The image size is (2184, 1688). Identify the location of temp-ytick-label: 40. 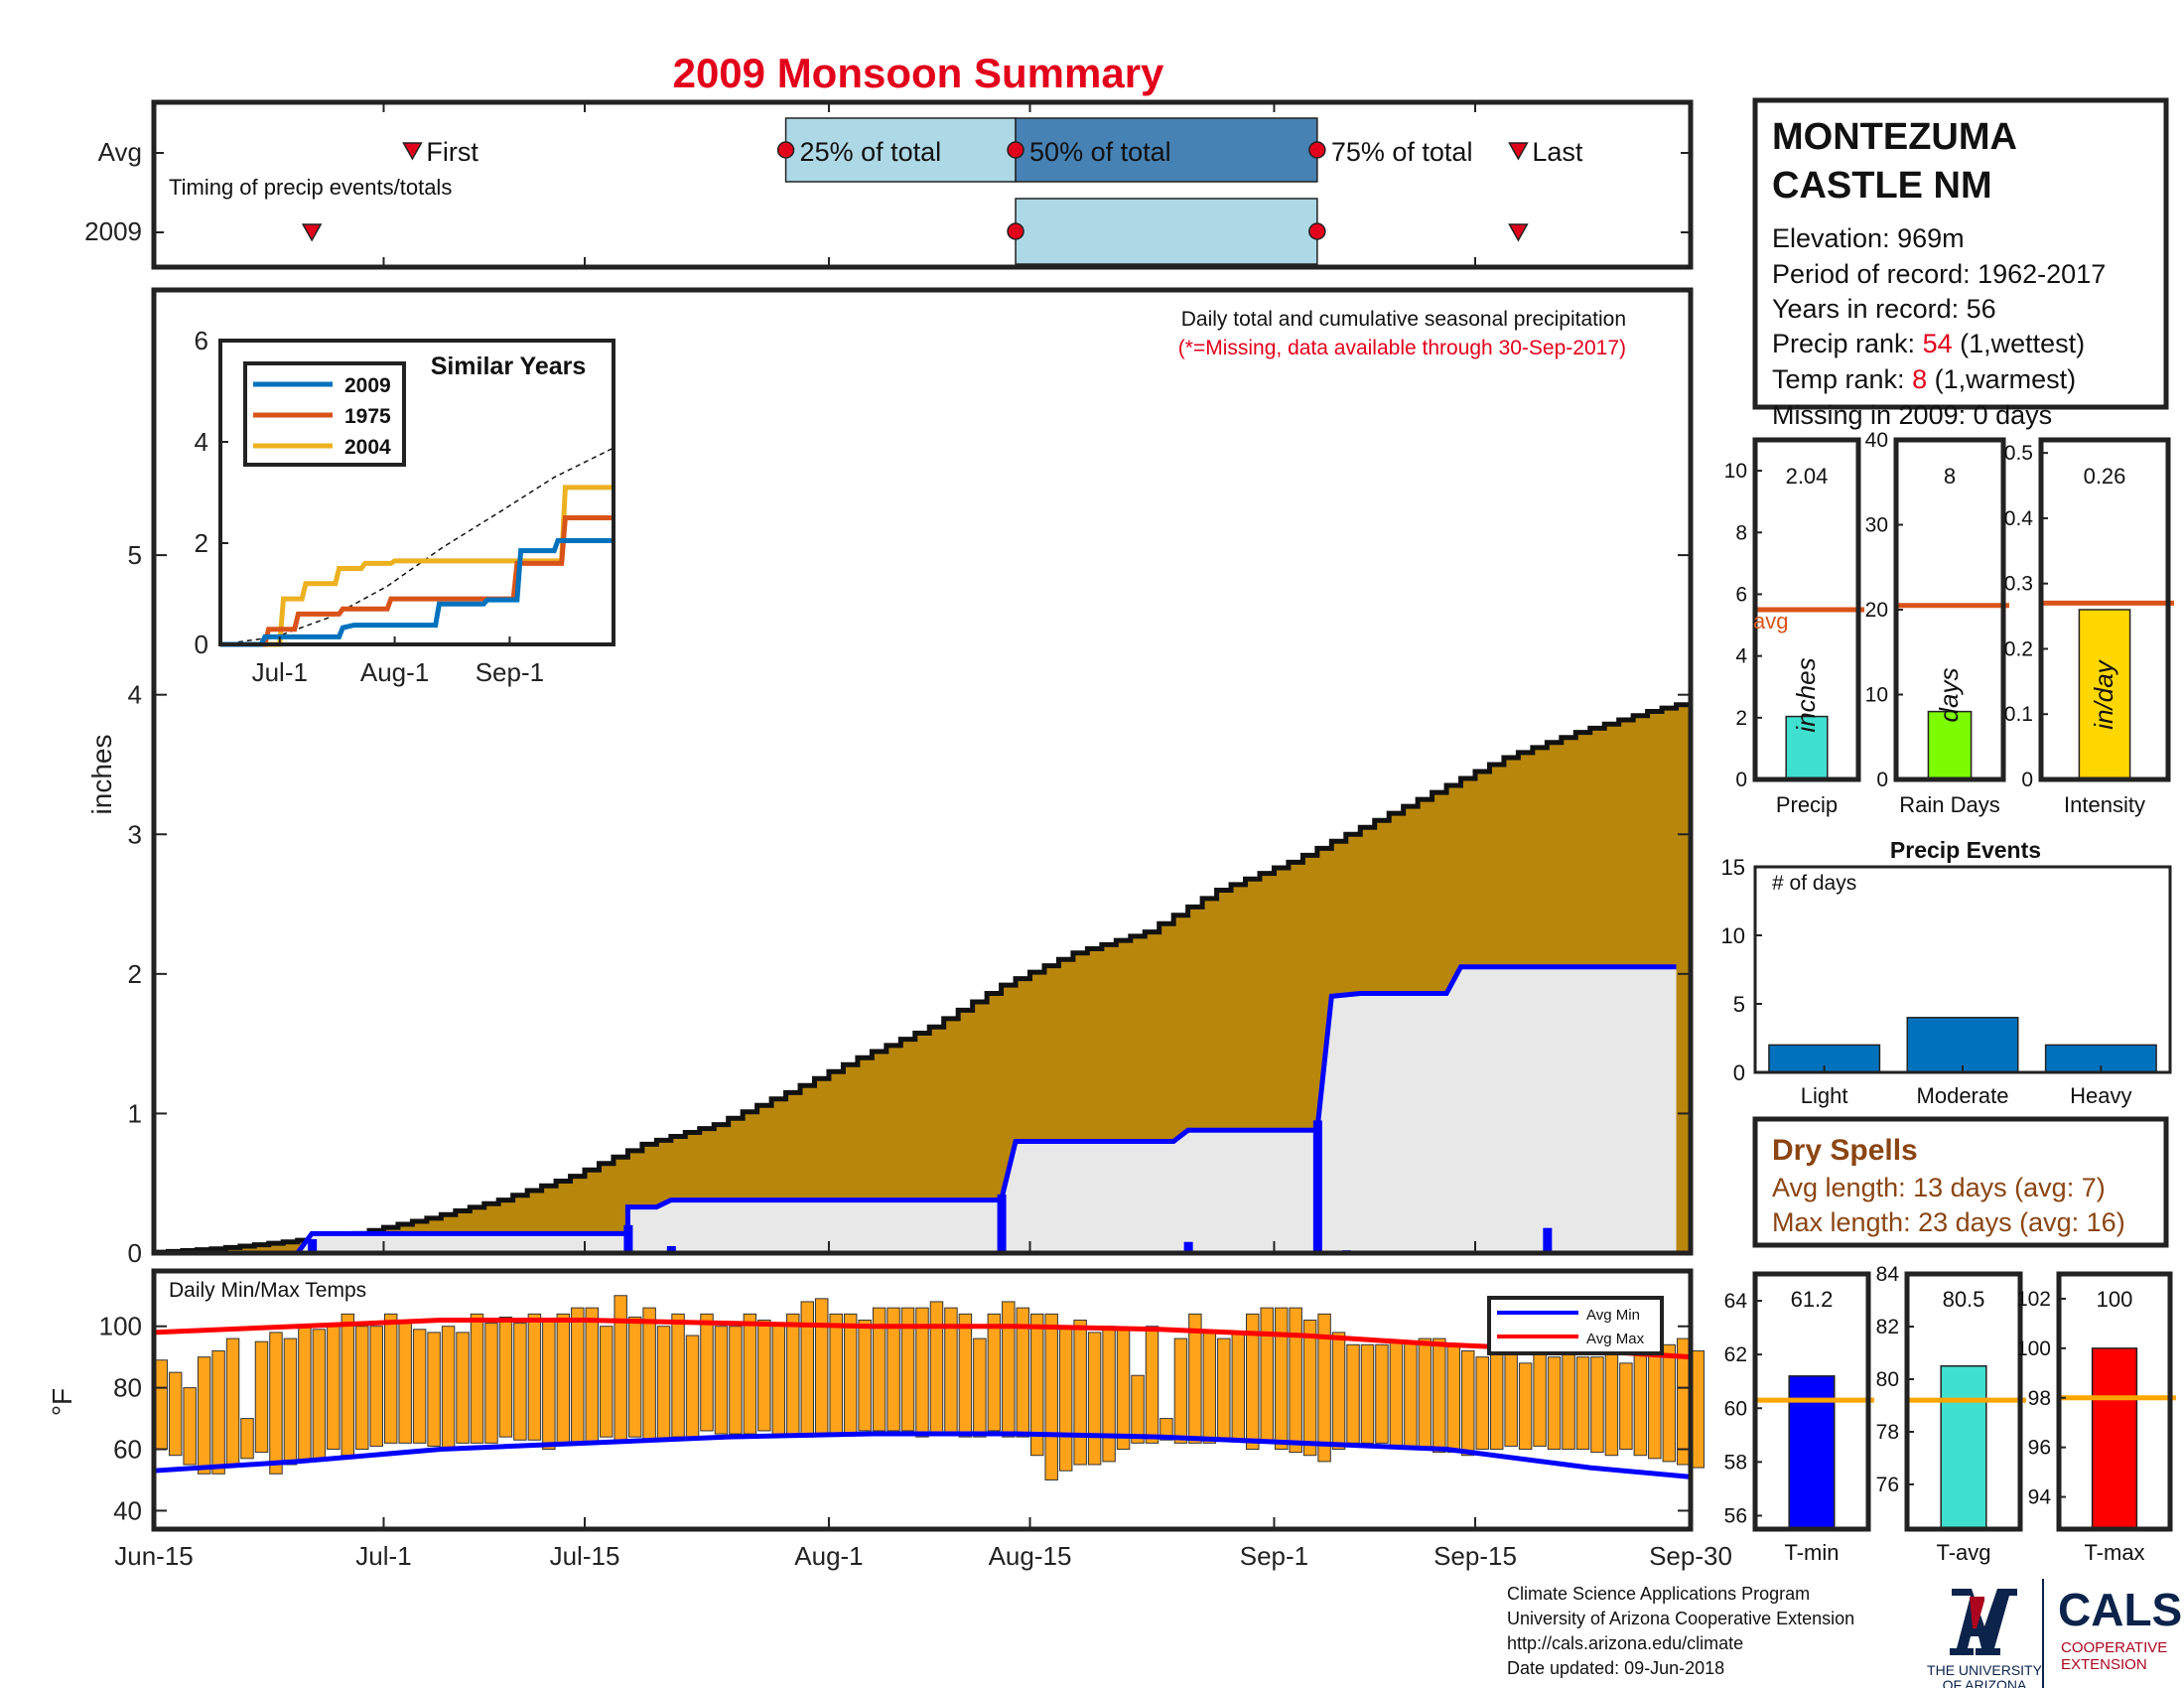
(127, 1510).